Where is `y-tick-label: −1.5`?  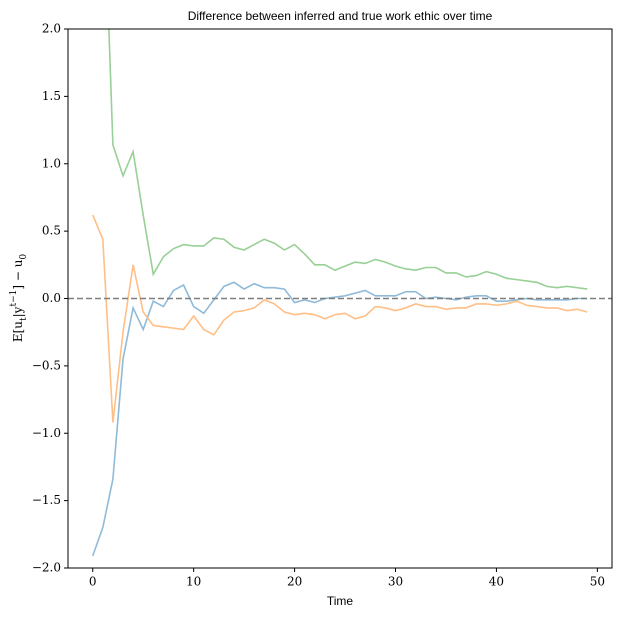
y-tick-label: −1.5 is located at coordinates (46, 500).